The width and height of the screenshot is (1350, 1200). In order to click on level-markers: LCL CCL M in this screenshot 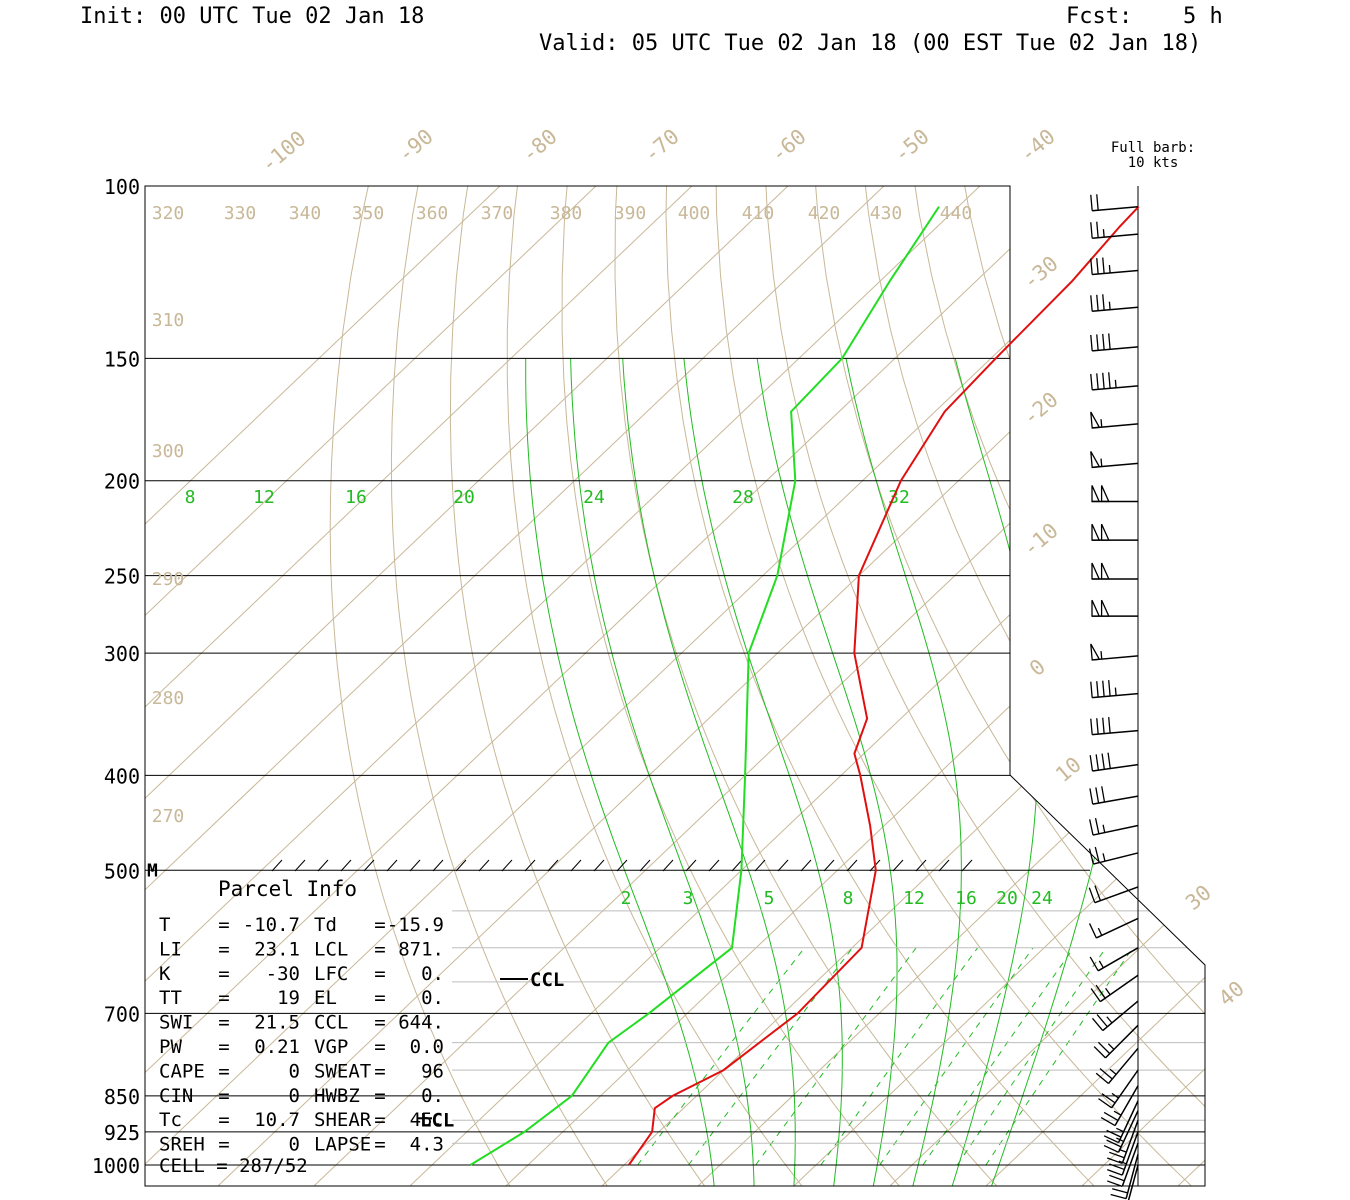, I will do `click(355, 995)`.